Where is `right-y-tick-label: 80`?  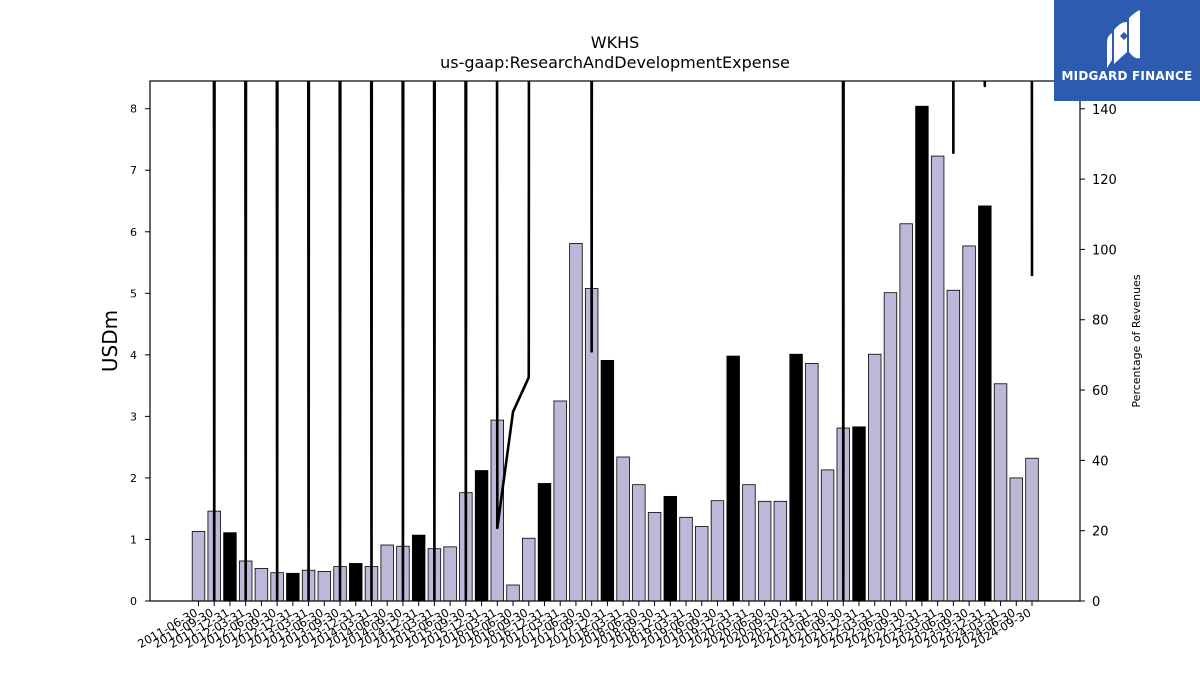 right-y-tick-label: 80 is located at coordinates (1100, 321).